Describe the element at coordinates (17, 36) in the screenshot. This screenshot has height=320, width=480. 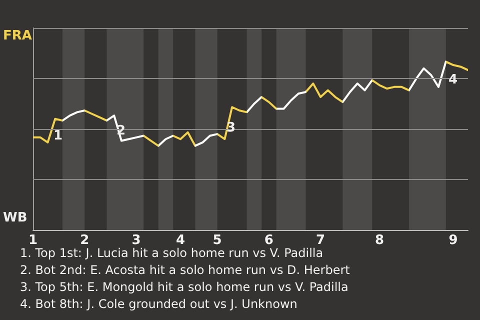
I see `text: FRA` at that location.